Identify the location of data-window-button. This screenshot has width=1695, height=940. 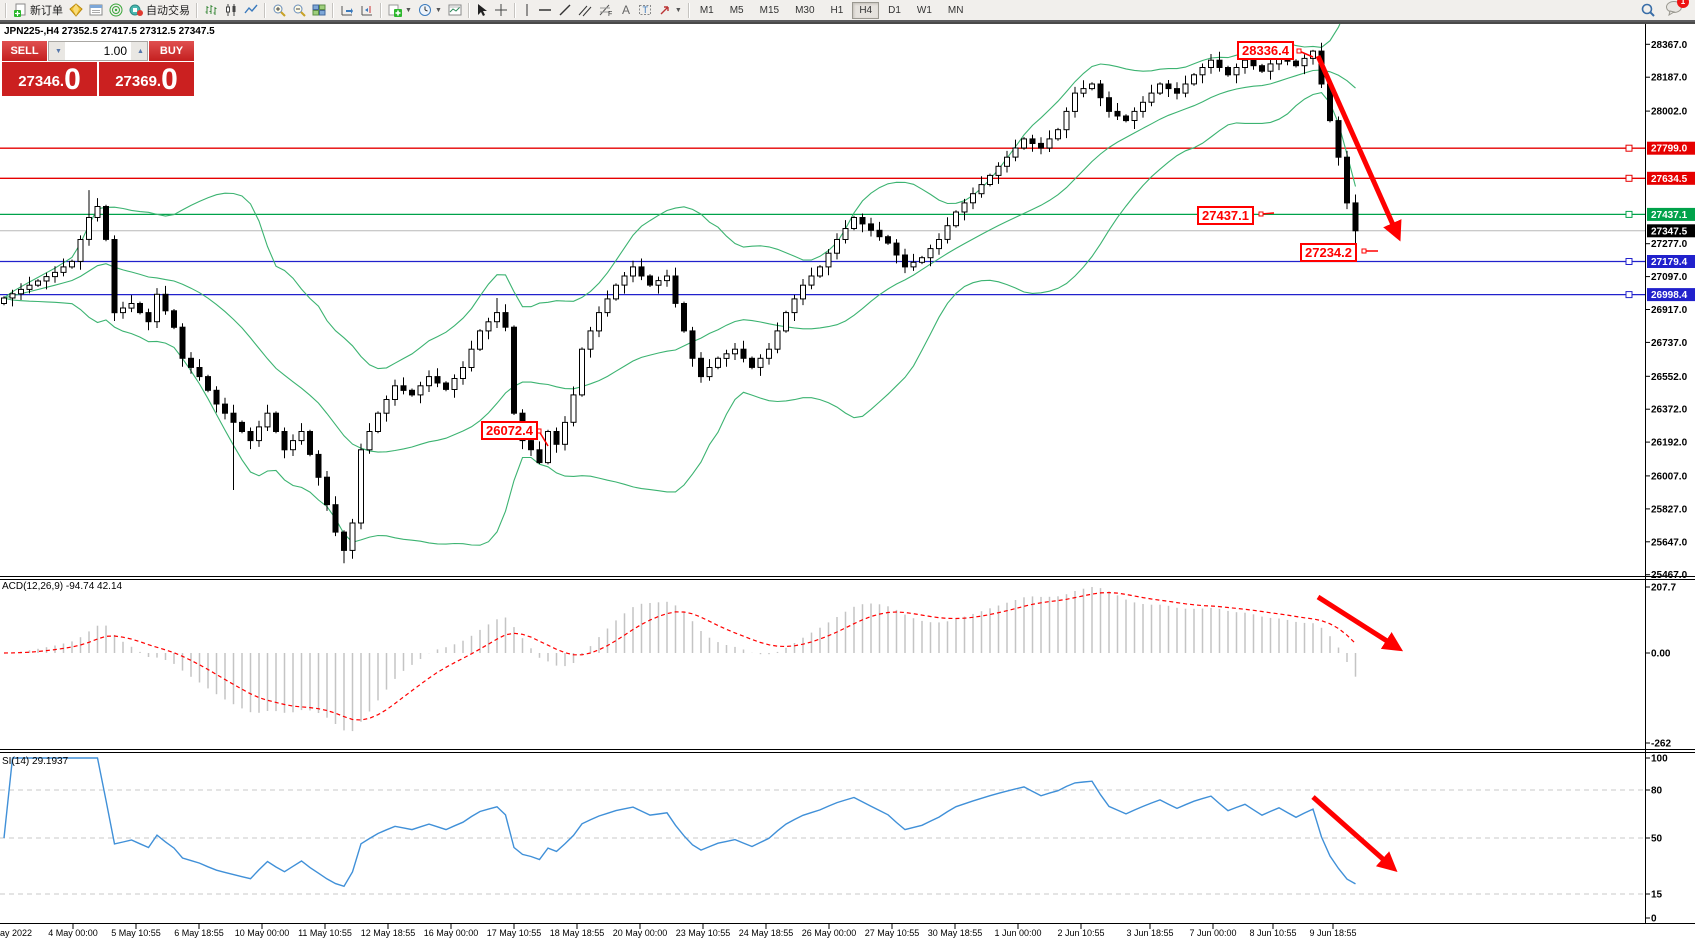
(96, 10).